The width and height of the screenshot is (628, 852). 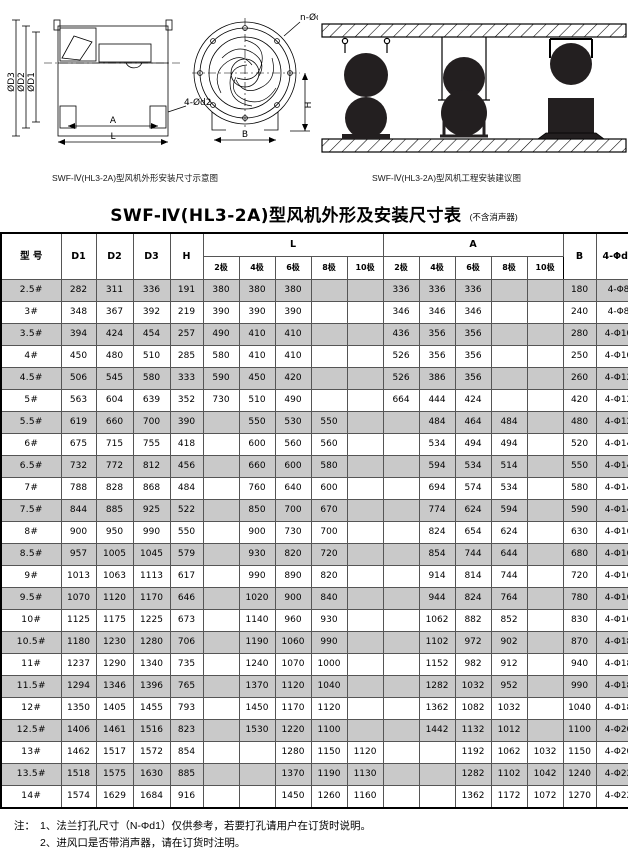 What do you see at coordinates (78, 510) in the screenshot?
I see `cell-d1: 844` at bounding box center [78, 510].